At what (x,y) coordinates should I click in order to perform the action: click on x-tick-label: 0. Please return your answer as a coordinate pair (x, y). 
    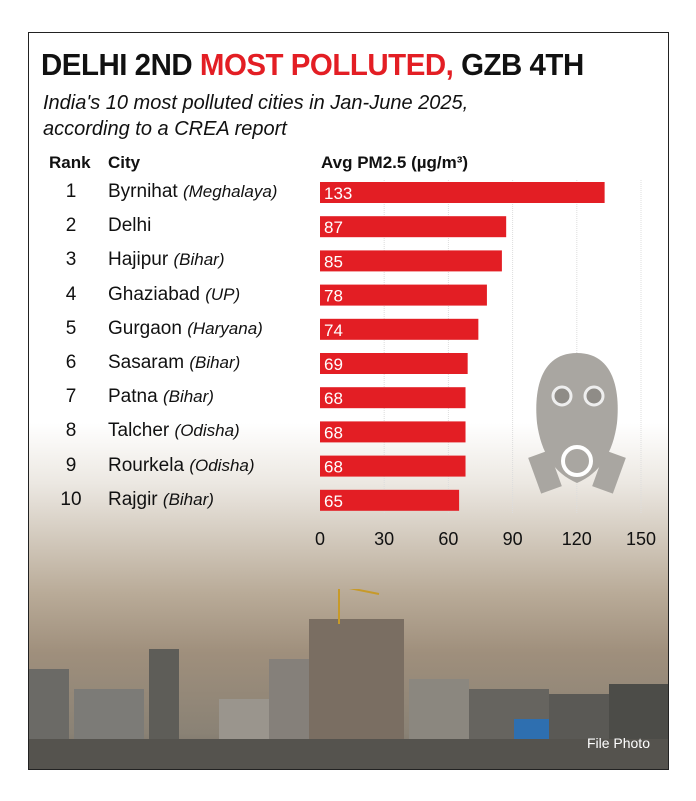
    Looking at the image, I should click on (320, 539).